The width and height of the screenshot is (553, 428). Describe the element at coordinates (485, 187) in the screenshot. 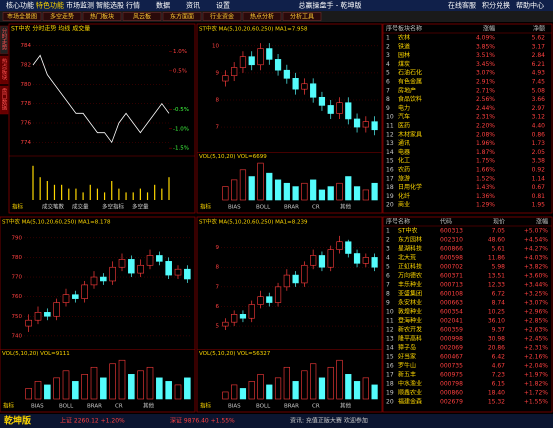

I see `table-cell: 1.43%` at that location.